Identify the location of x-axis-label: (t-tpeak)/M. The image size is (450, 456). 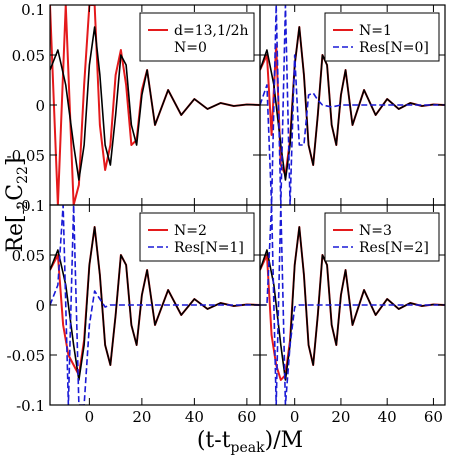
(250, 442).